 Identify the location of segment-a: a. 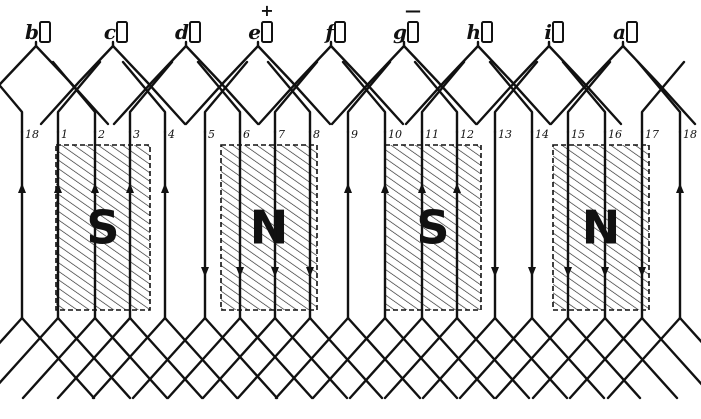
(625, 32).